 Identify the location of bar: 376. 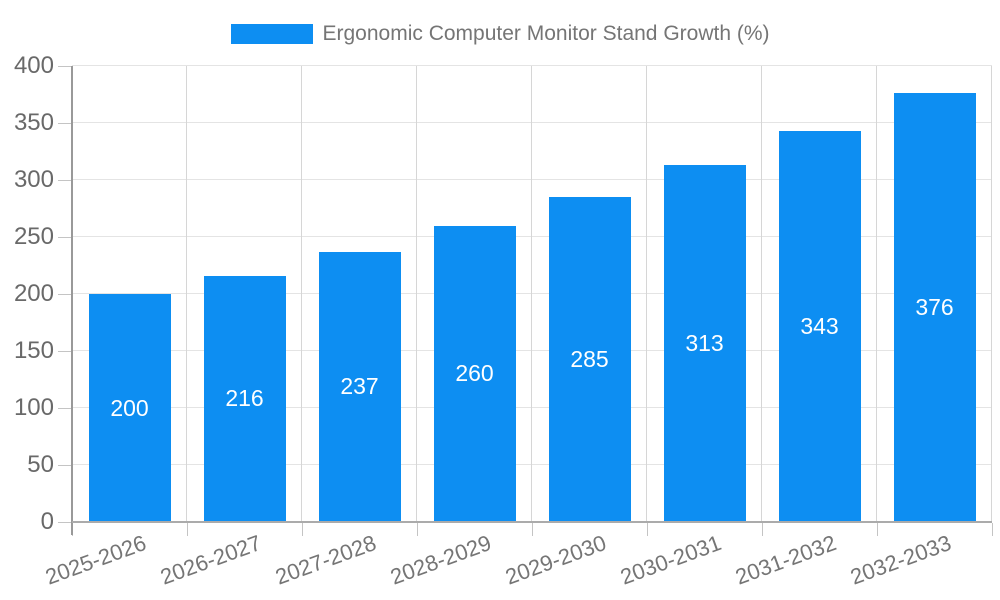
(934, 307).